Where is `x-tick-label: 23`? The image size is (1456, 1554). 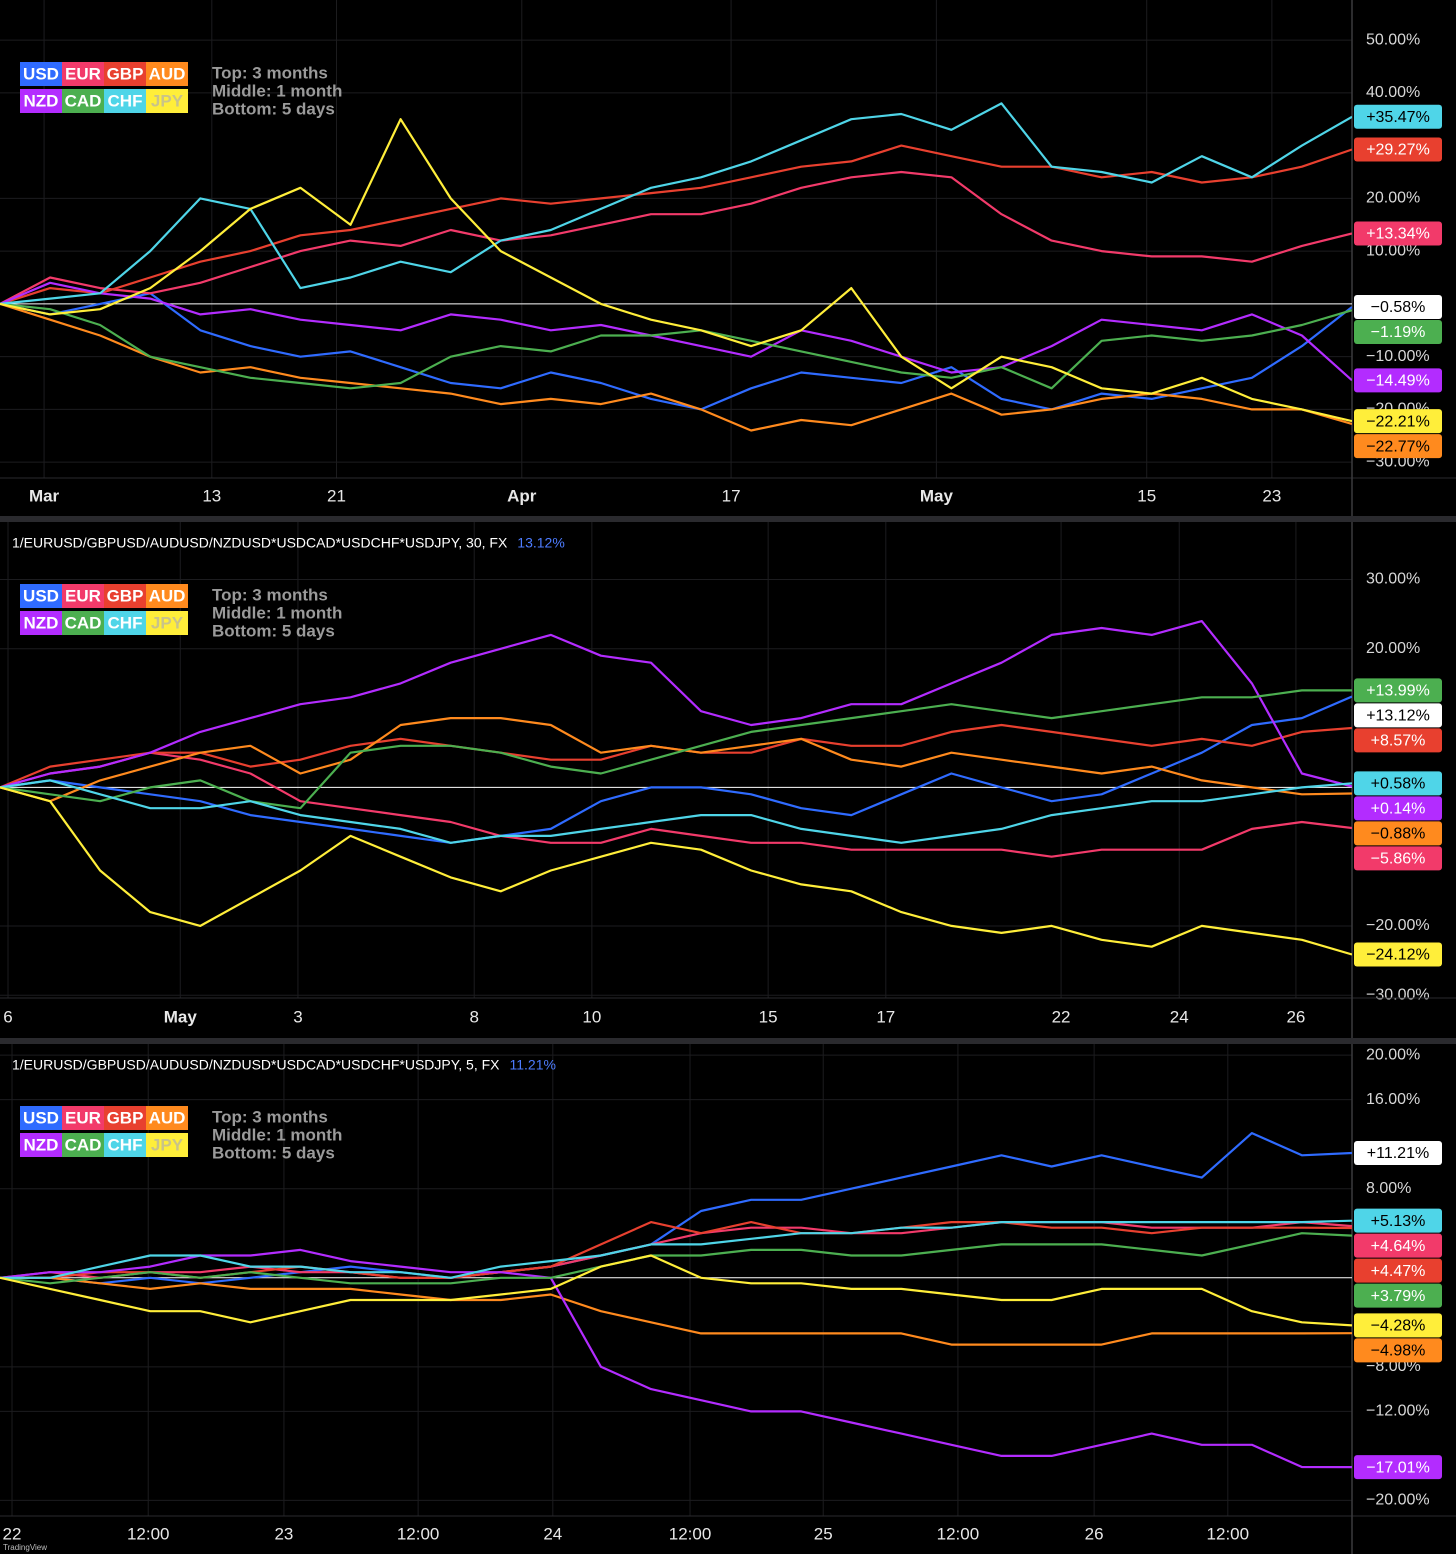 x-tick-label: 23 is located at coordinates (283, 1533).